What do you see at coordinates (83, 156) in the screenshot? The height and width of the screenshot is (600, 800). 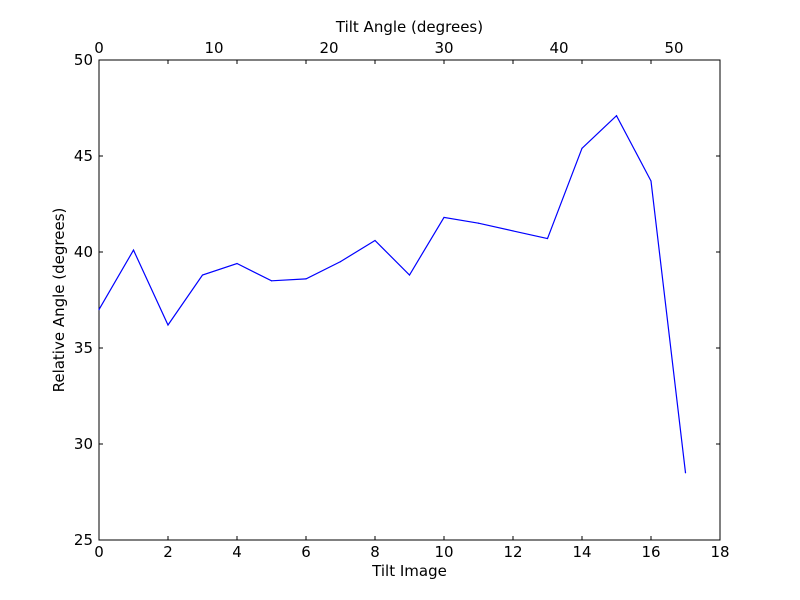 I see `y-tick-label: 45` at bounding box center [83, 156].